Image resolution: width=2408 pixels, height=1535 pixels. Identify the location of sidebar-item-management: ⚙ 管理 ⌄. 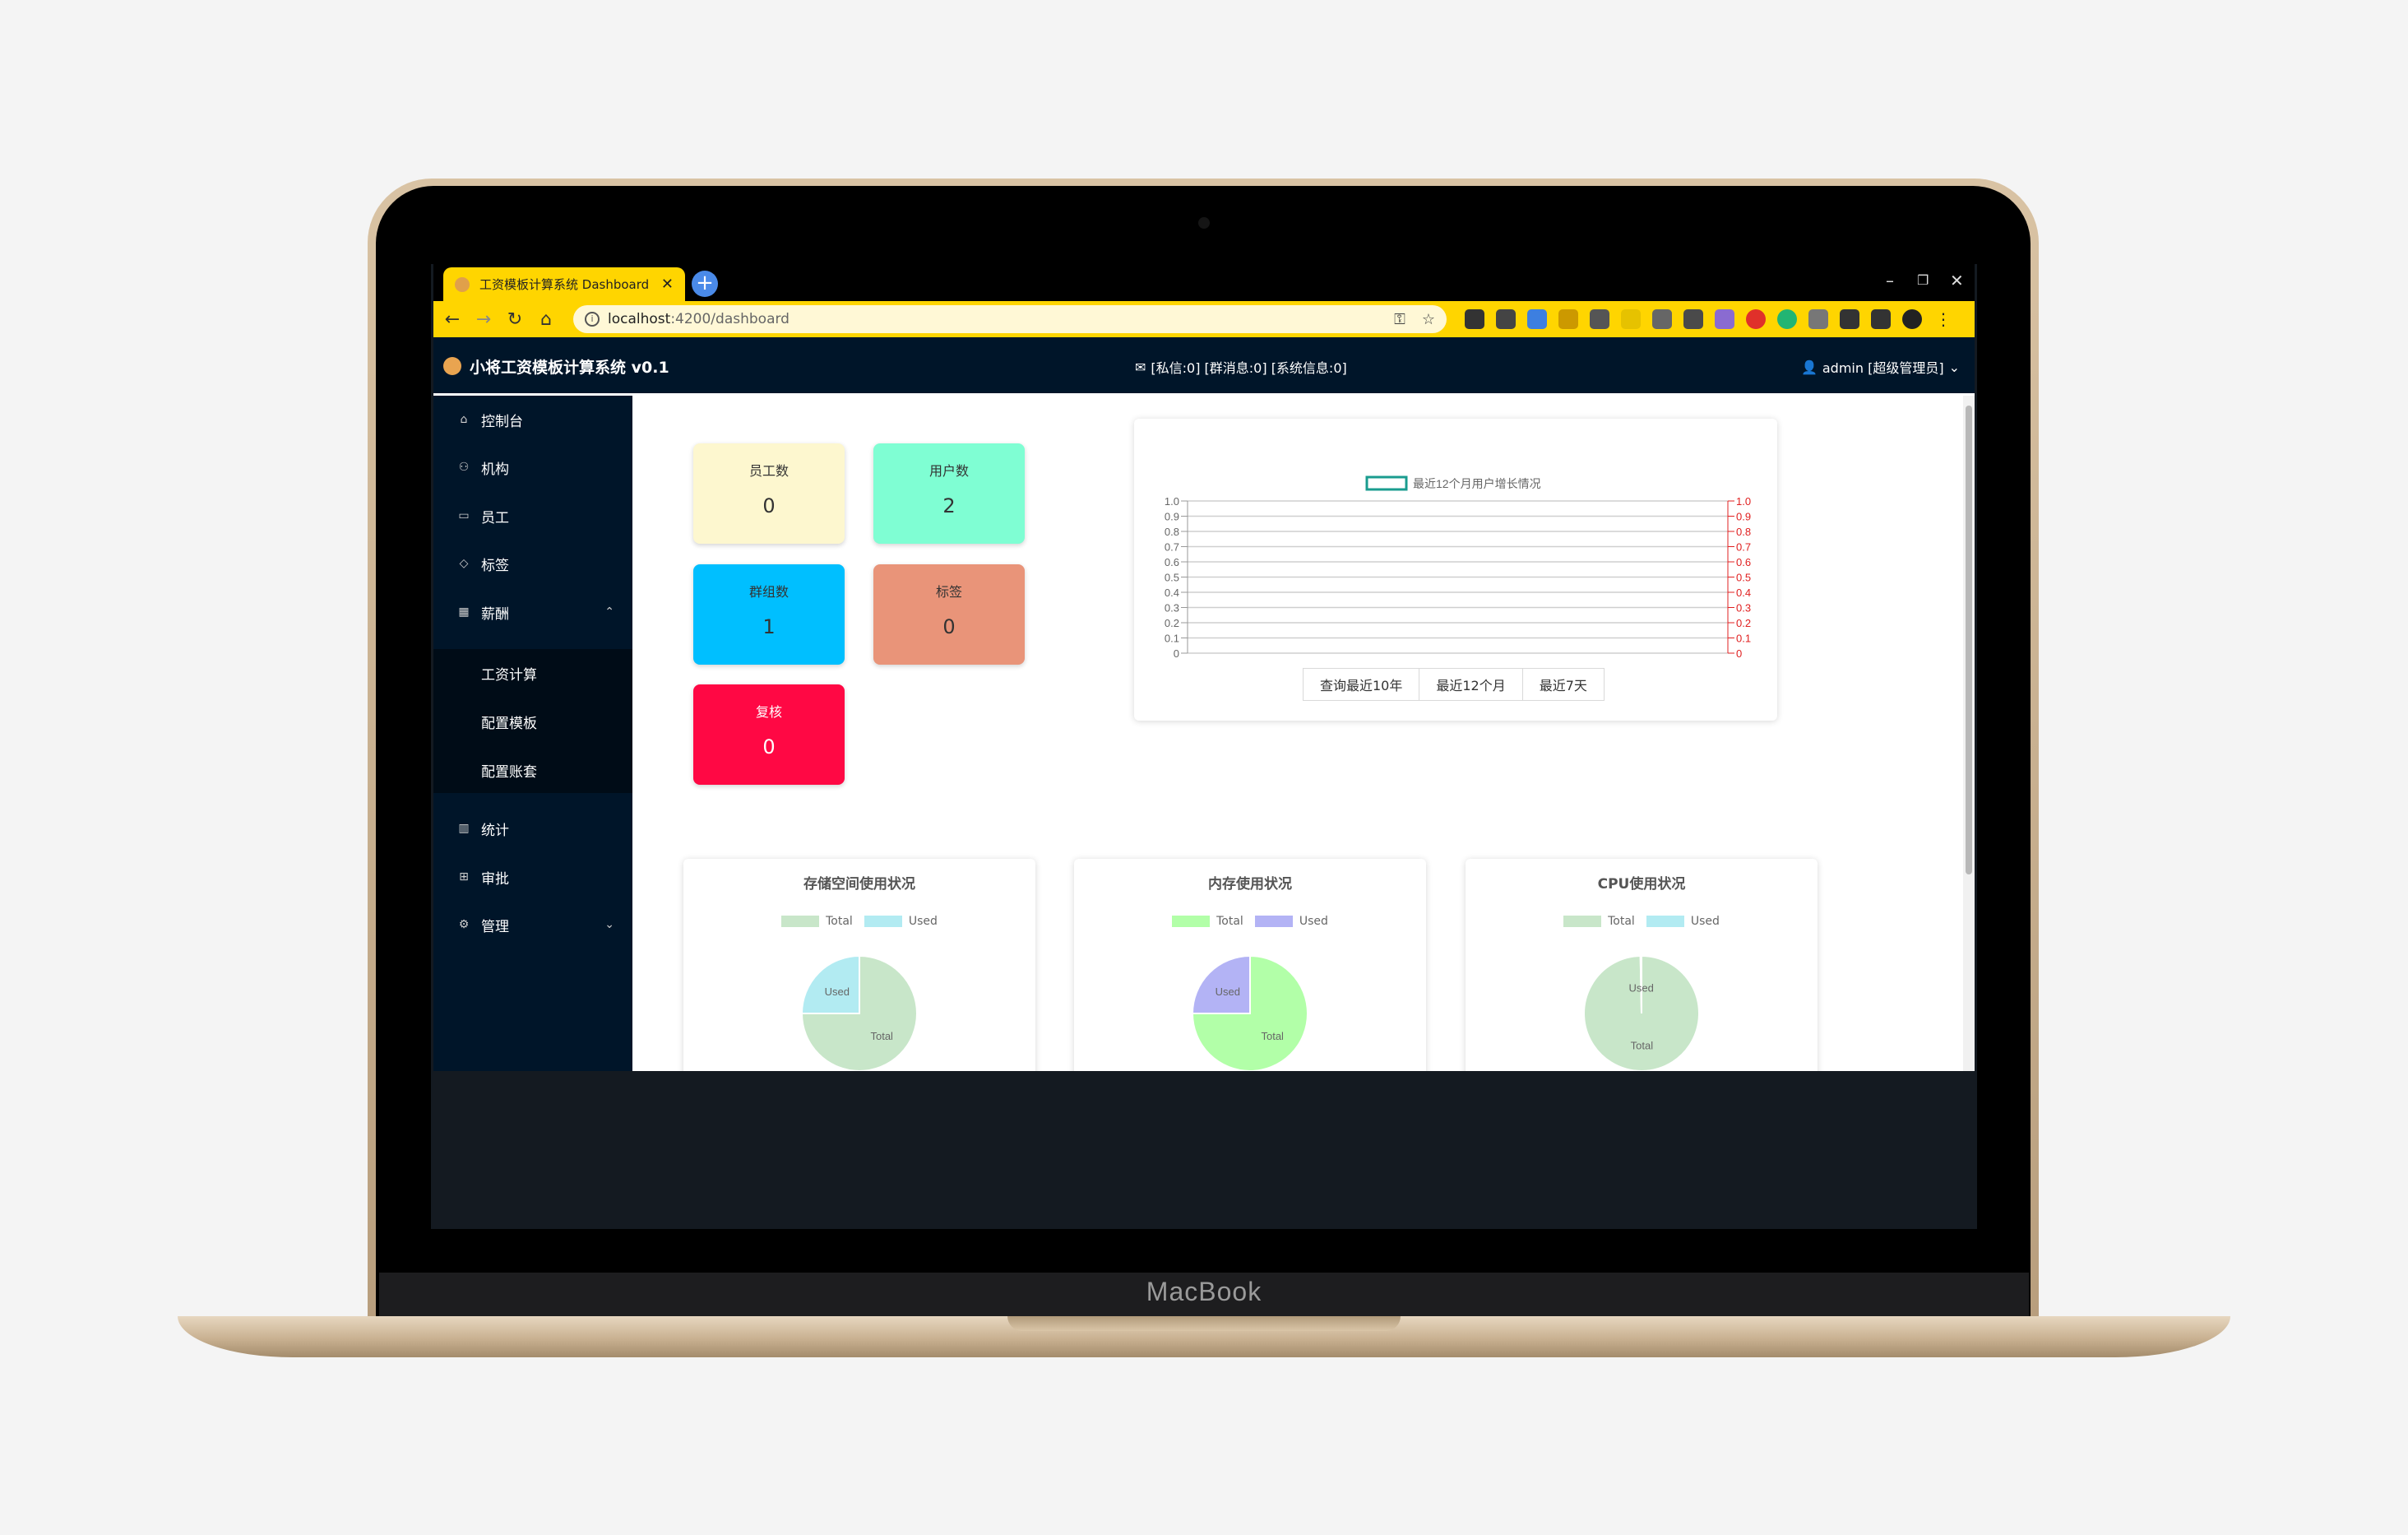
(532, 924).